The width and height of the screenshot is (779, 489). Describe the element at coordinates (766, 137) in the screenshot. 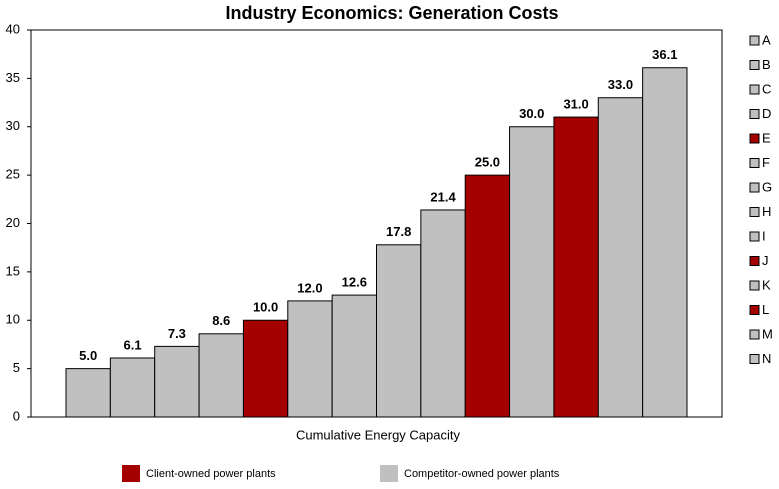

I see `legend-label: E` at that location.